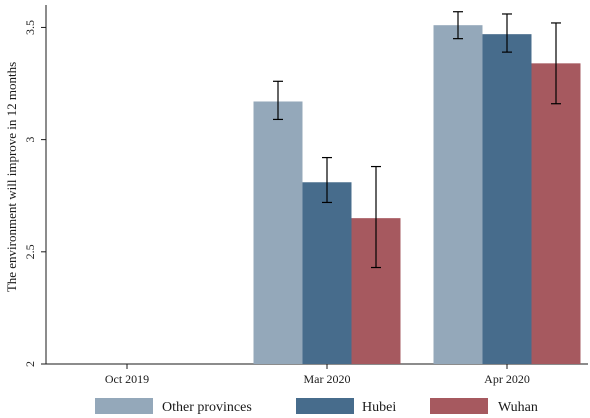  I want to click on y-tick-label: 2, so click(30, 364).